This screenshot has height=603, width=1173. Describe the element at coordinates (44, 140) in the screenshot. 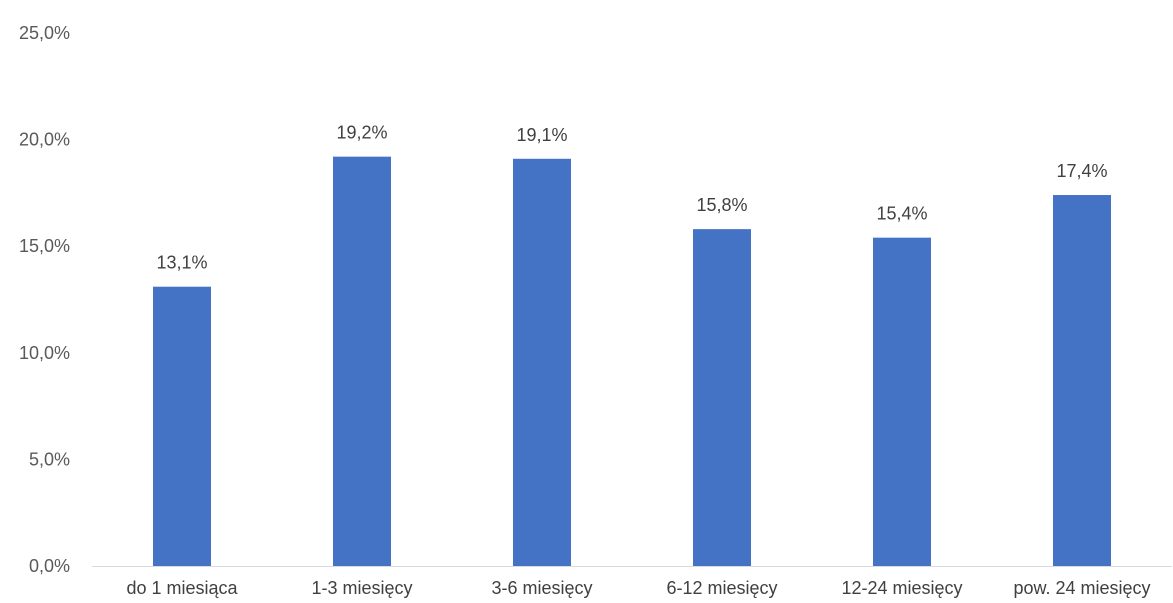

I see `y-tick-label: 20,0%` at that location.